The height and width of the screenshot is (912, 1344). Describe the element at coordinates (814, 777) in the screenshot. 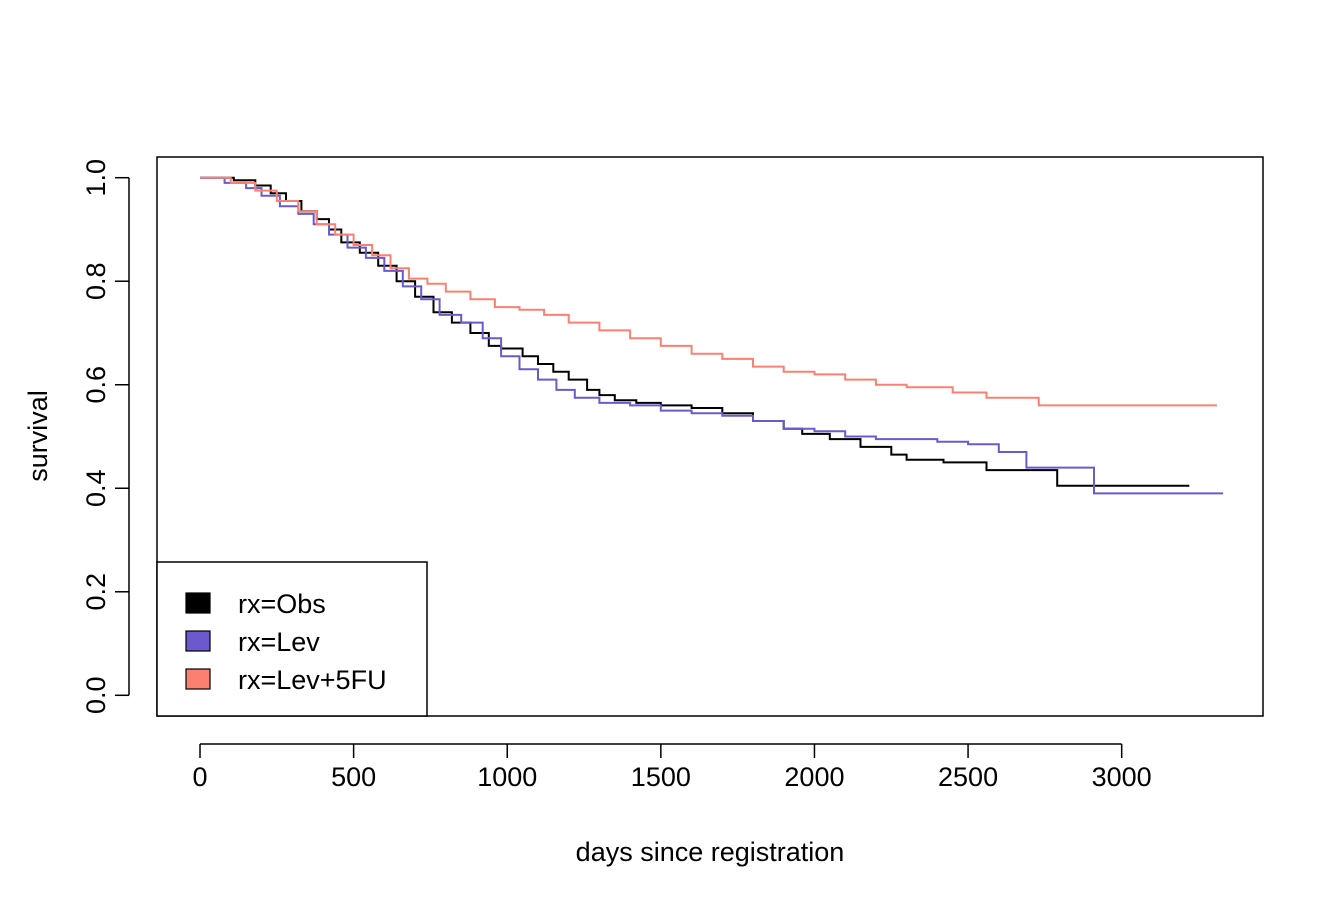

I see `x-tick-label: 2000` at that location.